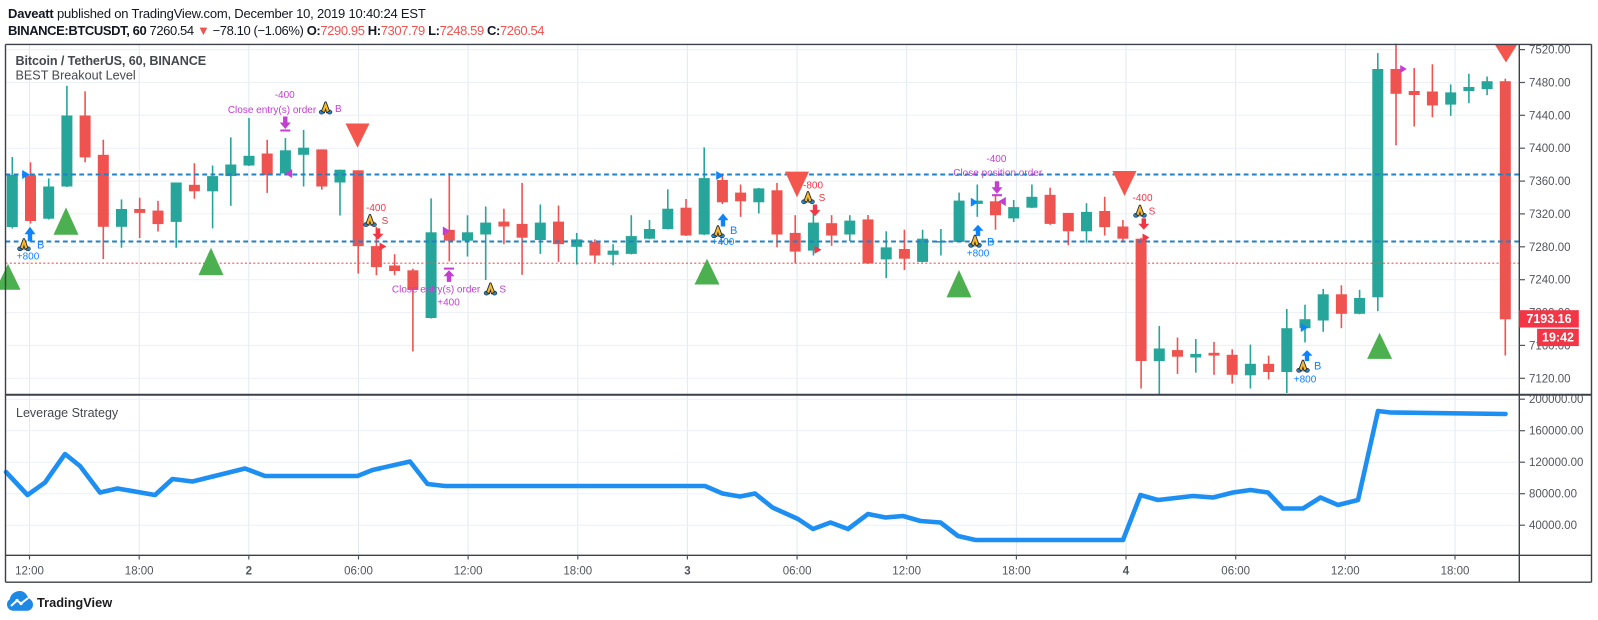 This screenshot has height=620, width=1598. I want to click on svg-text: BEST Breakout Level, so click(76, 76).